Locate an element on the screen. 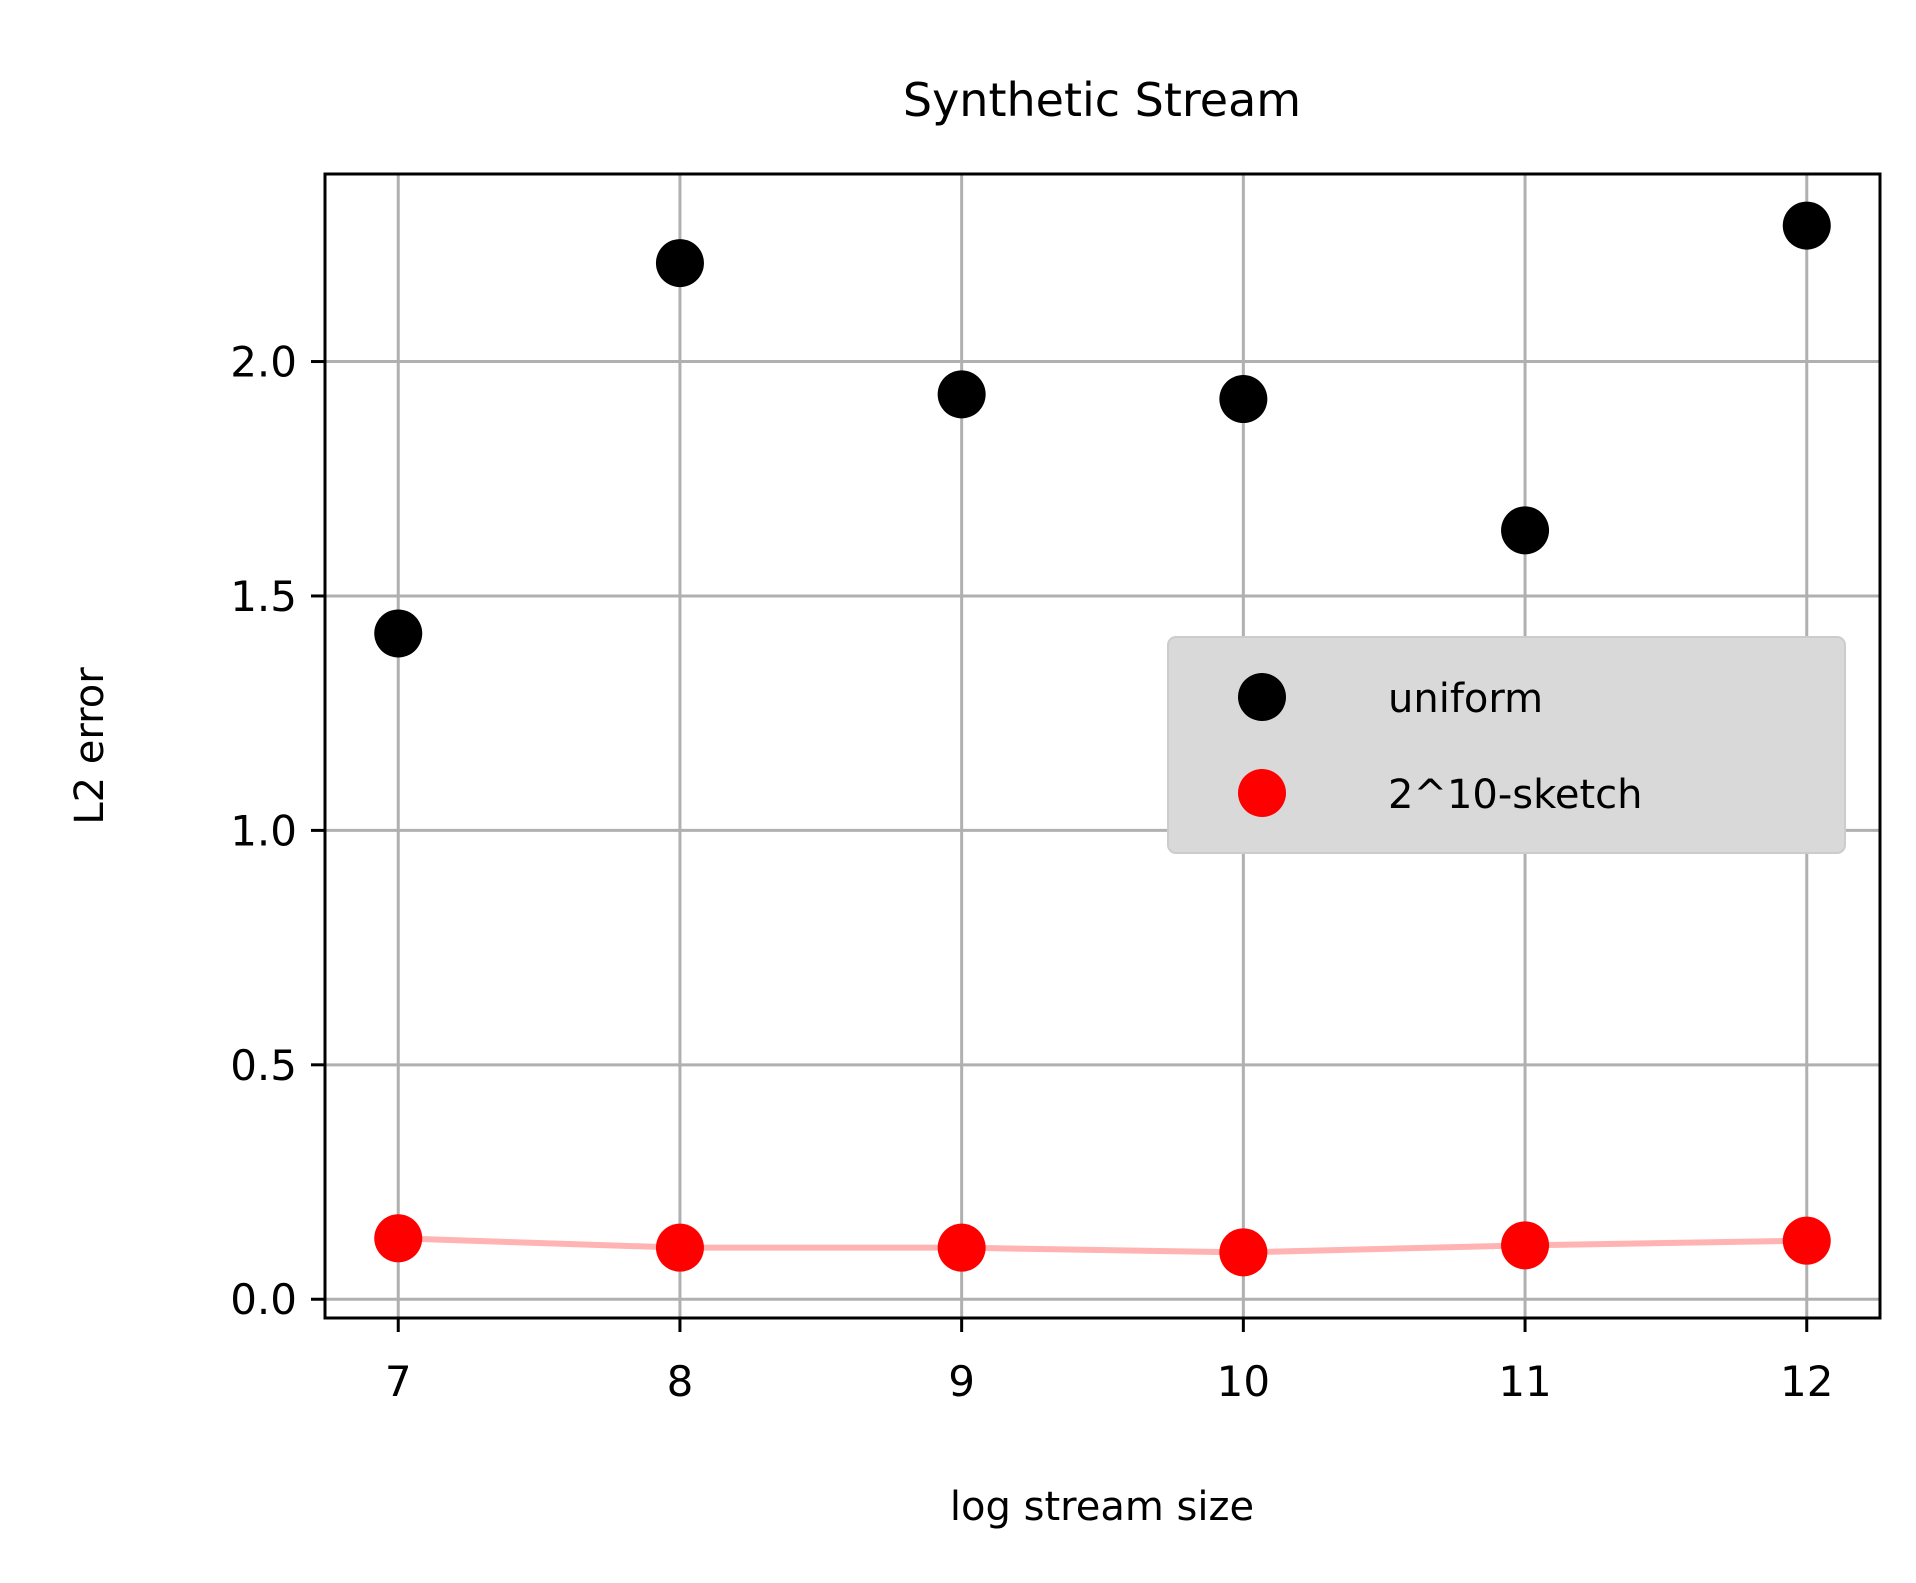 This screenshot has height=1583, width=1916. x-tick-label: 11 is located at coordinates (1524, 1381).